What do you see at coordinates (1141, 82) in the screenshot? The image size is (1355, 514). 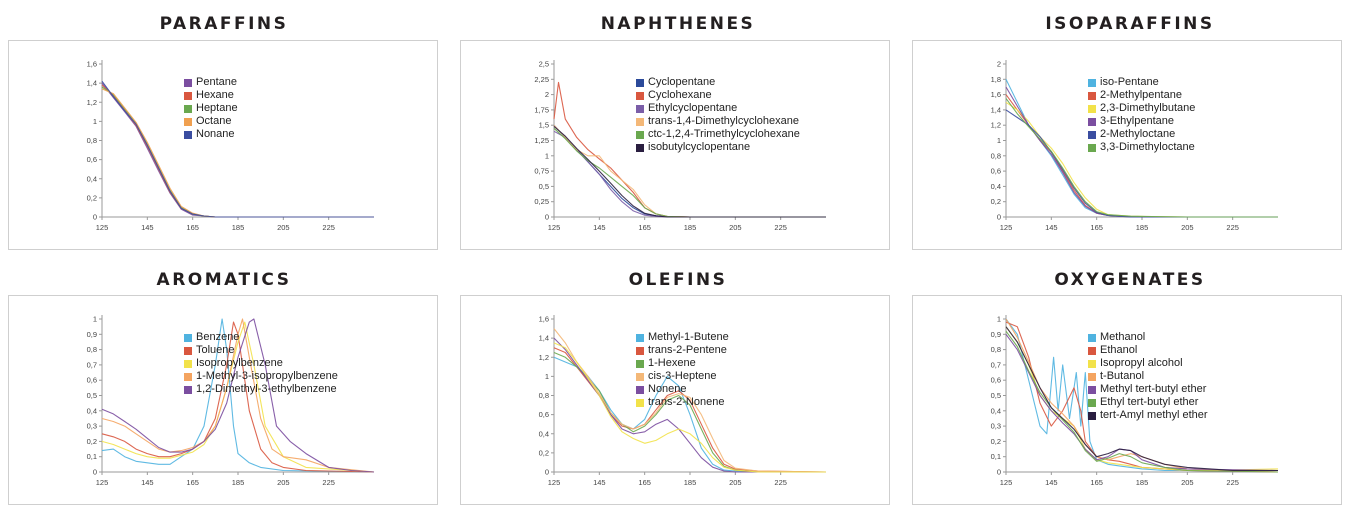 I see `legend-item: iso-Pentane` at bounding box center [1141, 82].